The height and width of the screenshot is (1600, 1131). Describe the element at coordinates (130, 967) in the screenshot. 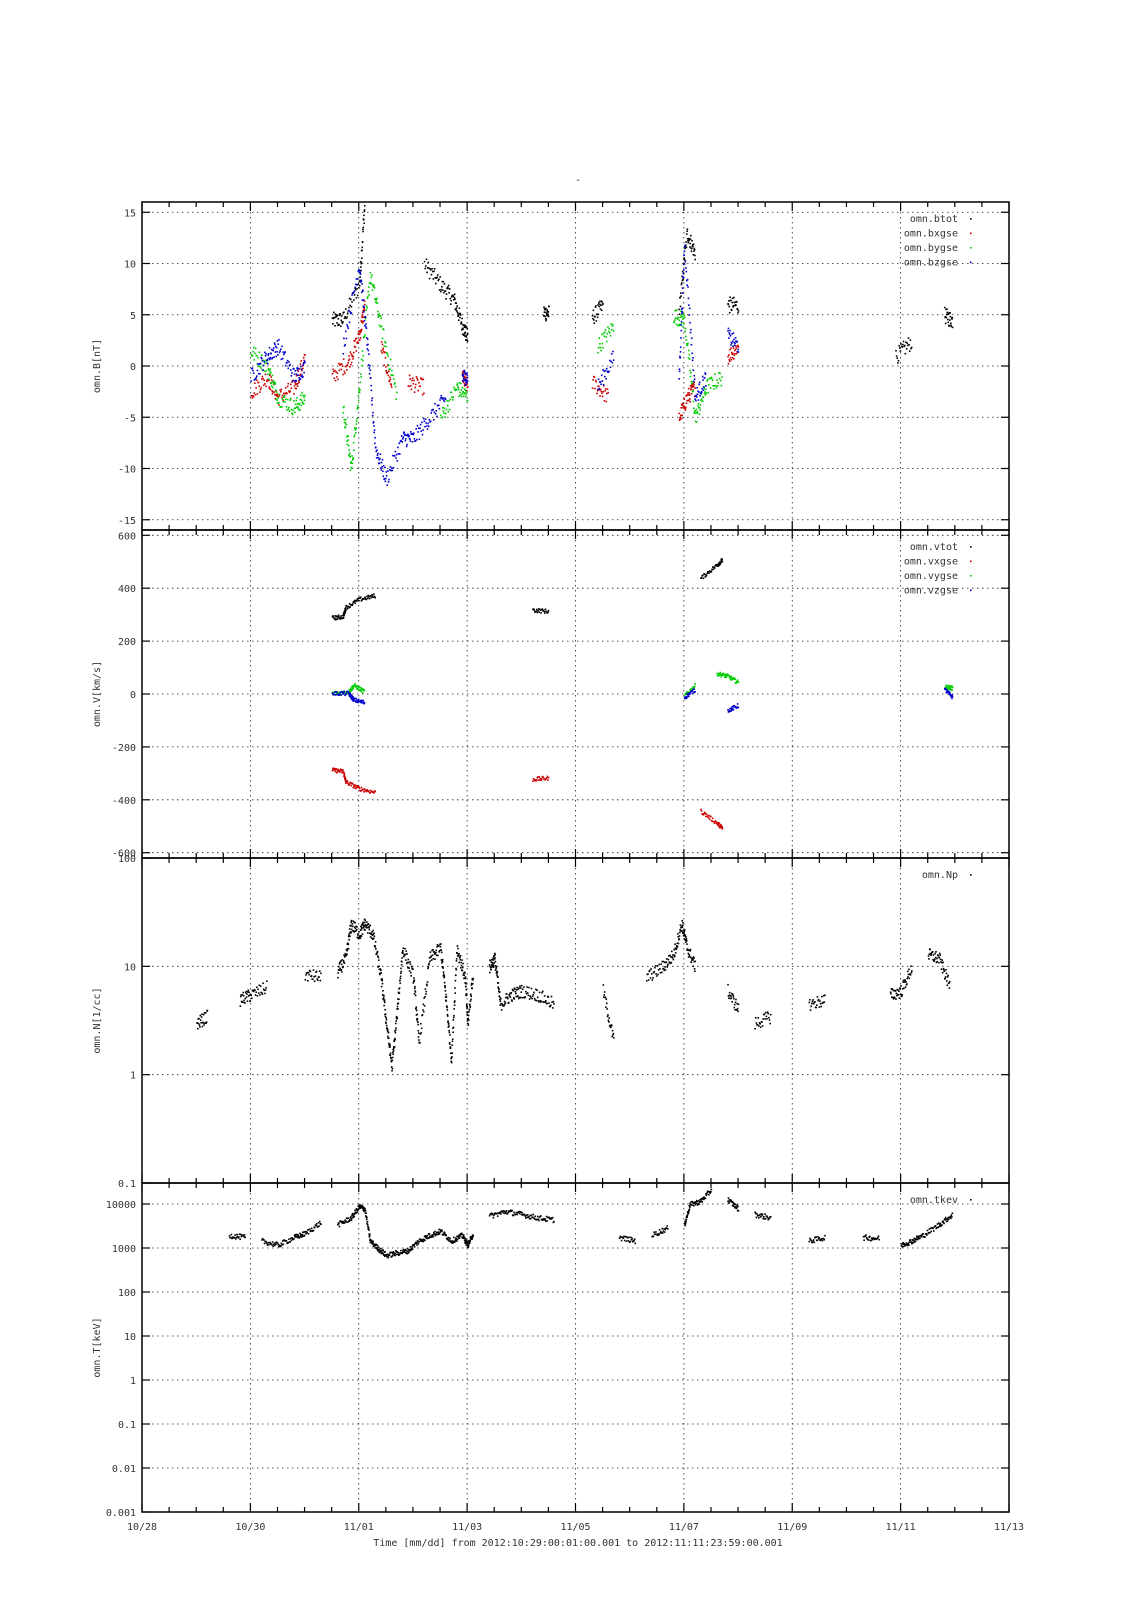

I see `y-tick-label: 10` at that location.